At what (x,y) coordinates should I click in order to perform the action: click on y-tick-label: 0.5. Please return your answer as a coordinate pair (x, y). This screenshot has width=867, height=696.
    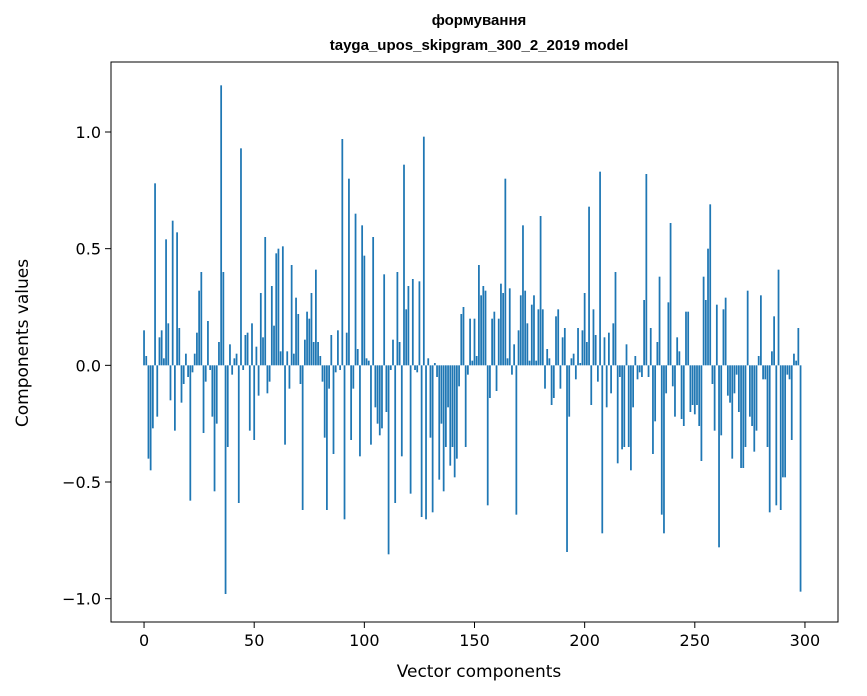
    Looking at the image, I should click on (88, 249).